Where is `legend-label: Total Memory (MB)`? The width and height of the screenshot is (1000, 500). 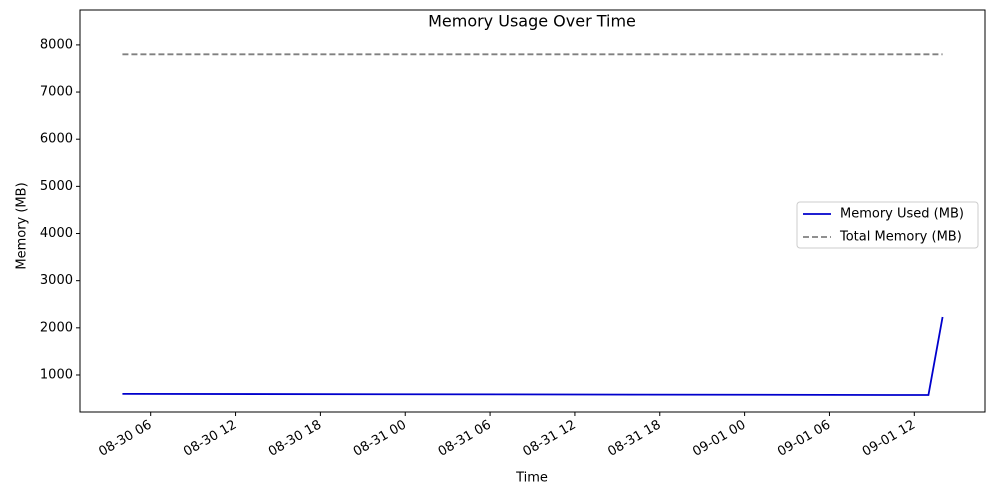 legend-label: Total Memory (MB) is located at coordinates (900, 237).